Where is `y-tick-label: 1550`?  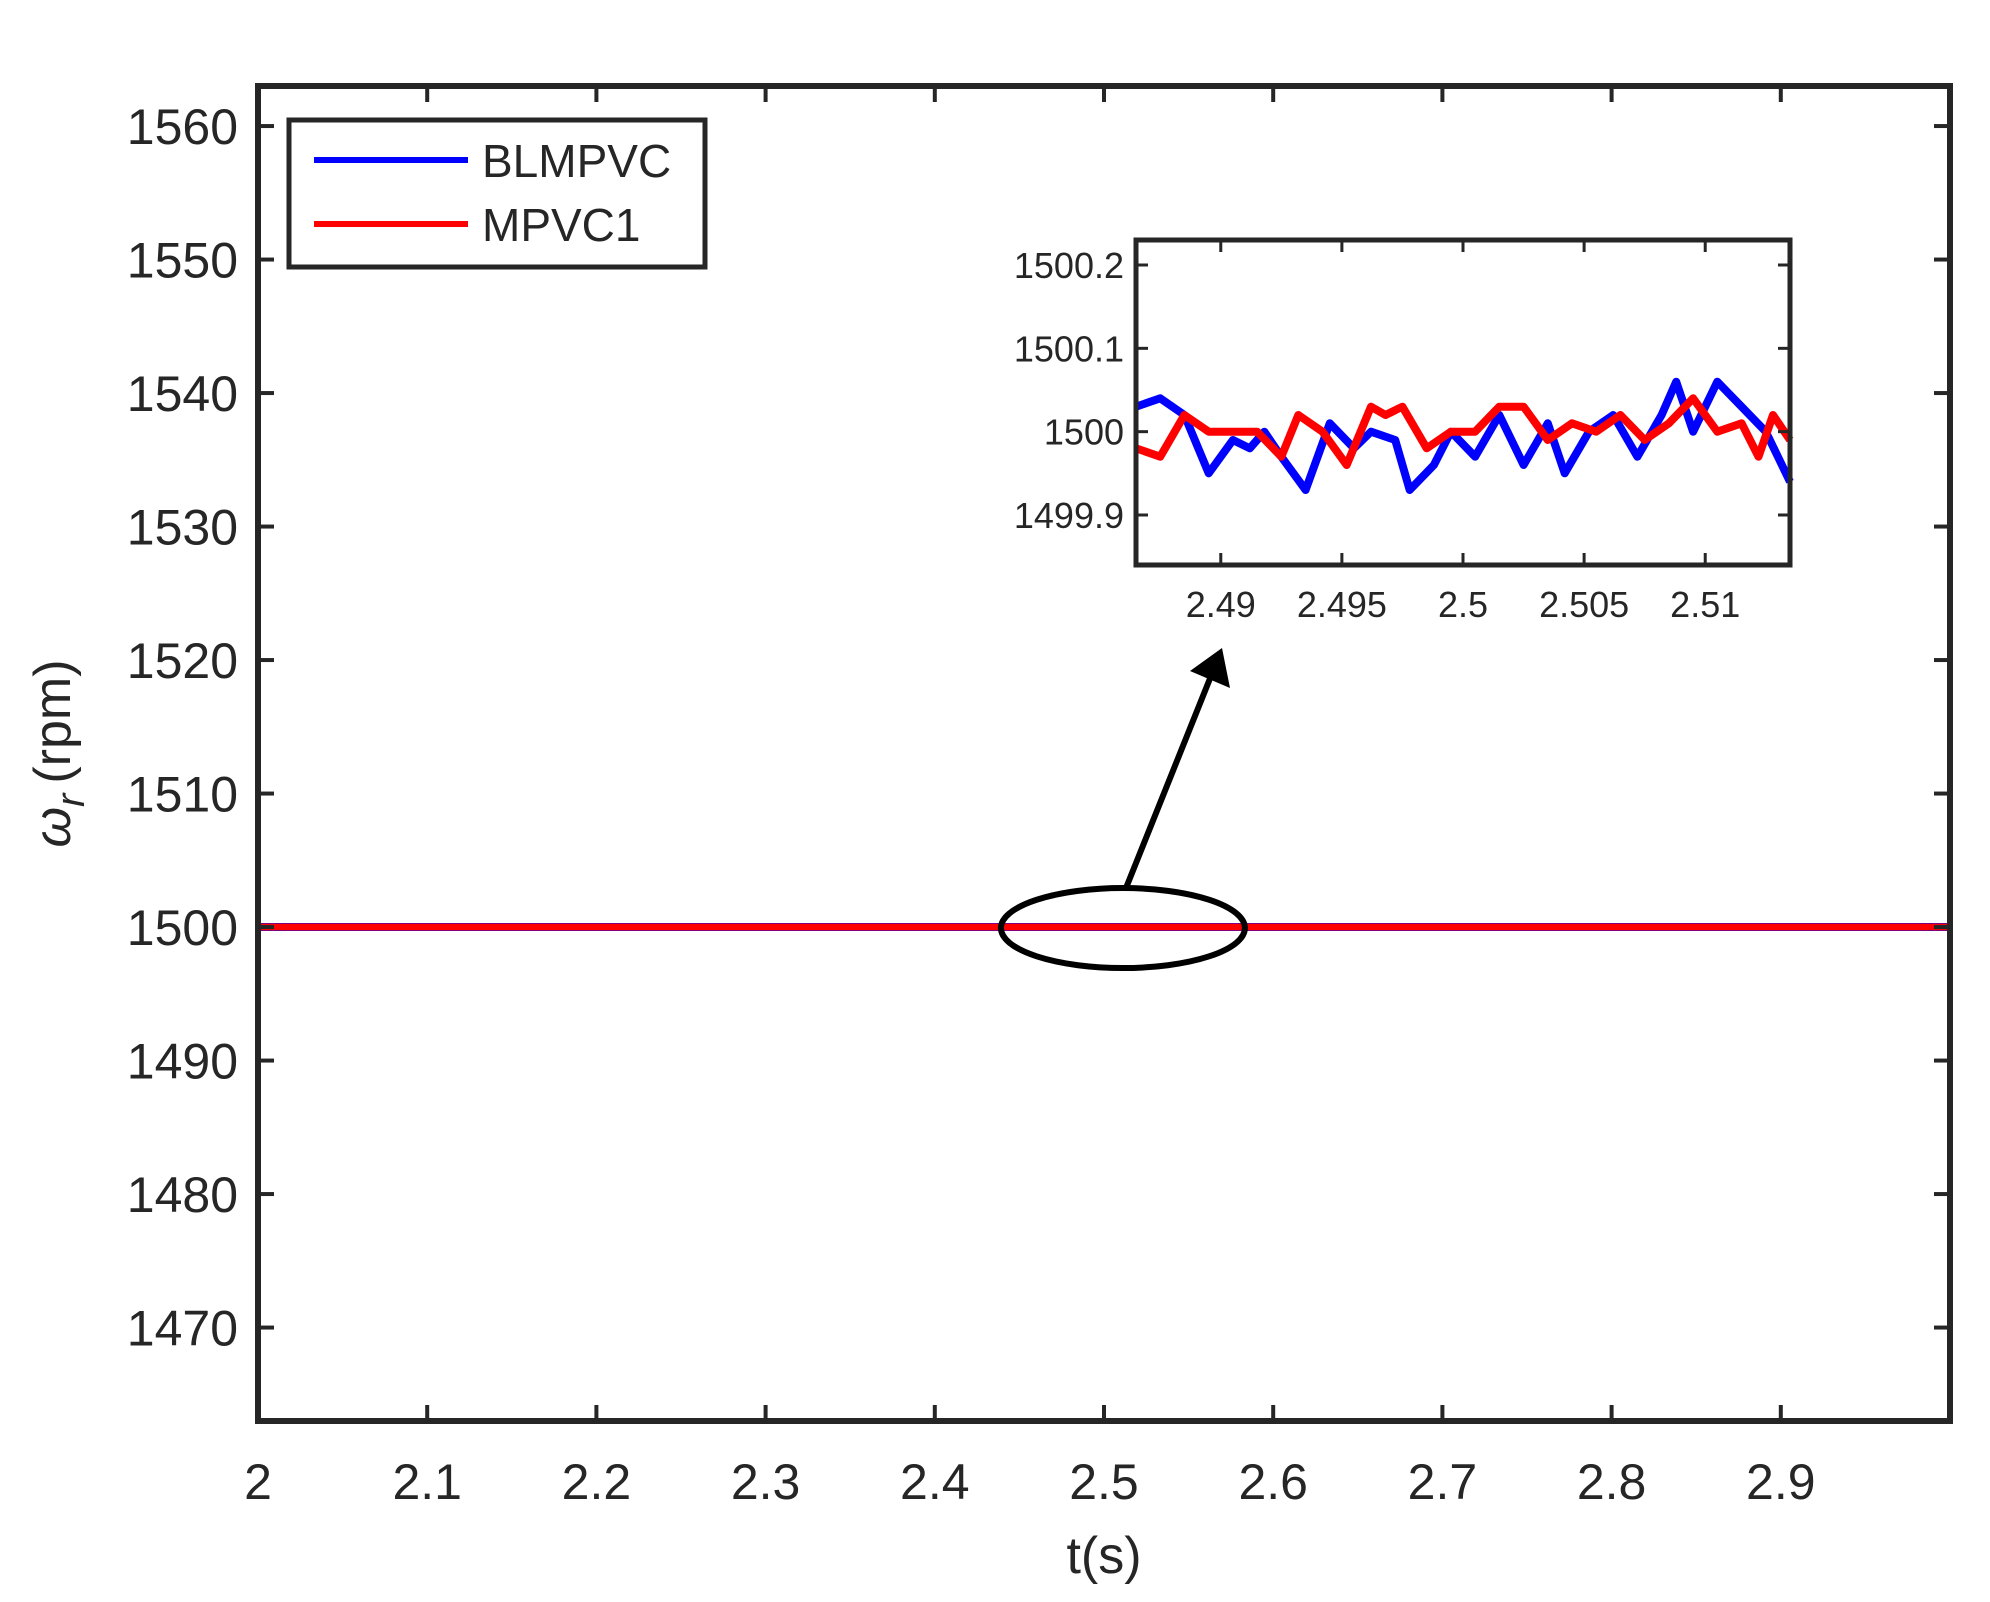
y-tick-label: 1550 is located at coordinates (182, 261).